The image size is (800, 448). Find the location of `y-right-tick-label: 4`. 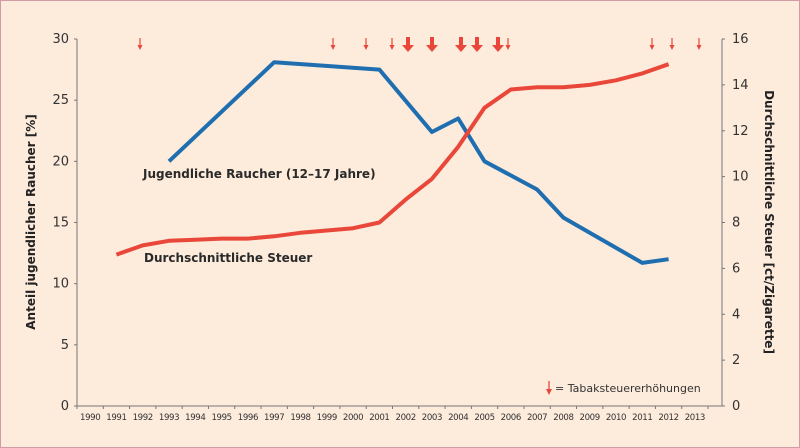

y-right-tick-label: 4 is located at coordinates (736, 314).